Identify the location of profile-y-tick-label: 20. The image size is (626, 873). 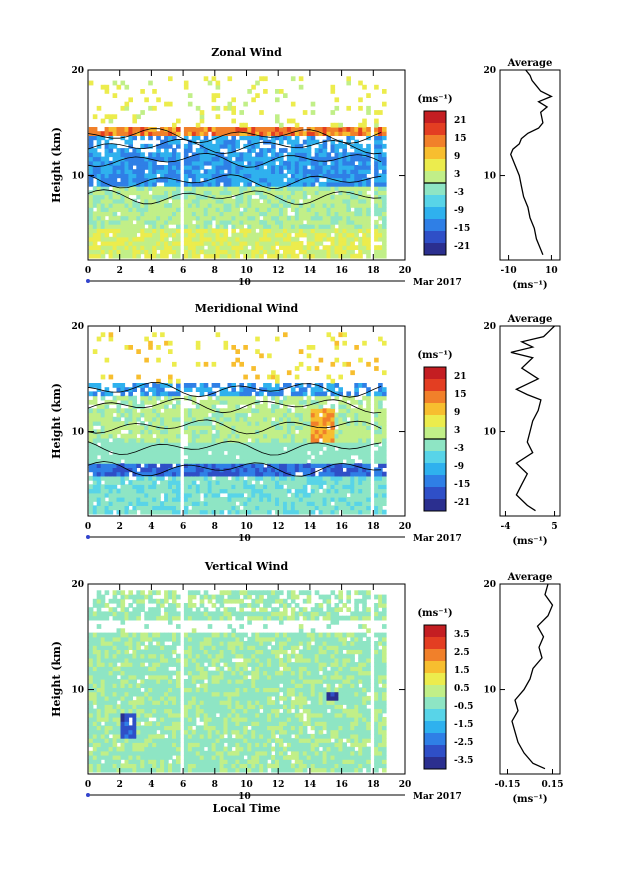
(489, 327).